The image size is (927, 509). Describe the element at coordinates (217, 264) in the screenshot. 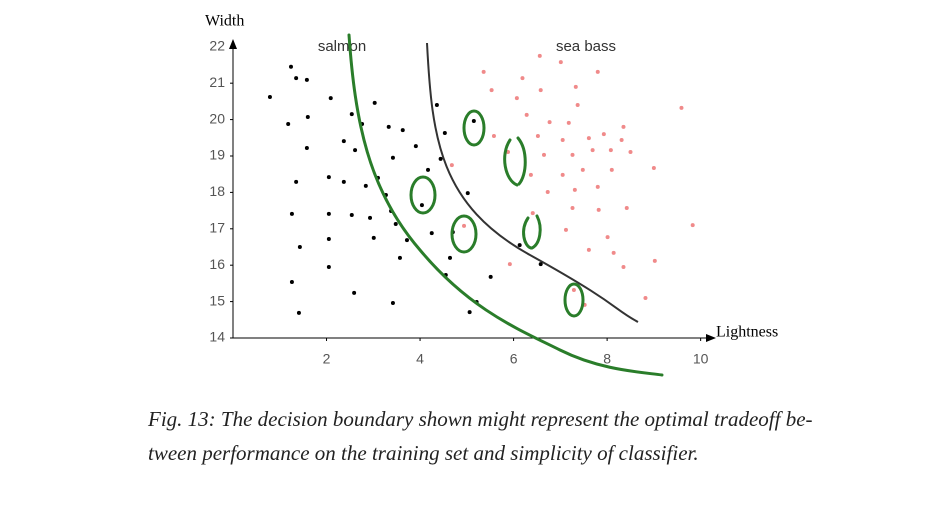

I see `y-tick-label: 16` at that location.